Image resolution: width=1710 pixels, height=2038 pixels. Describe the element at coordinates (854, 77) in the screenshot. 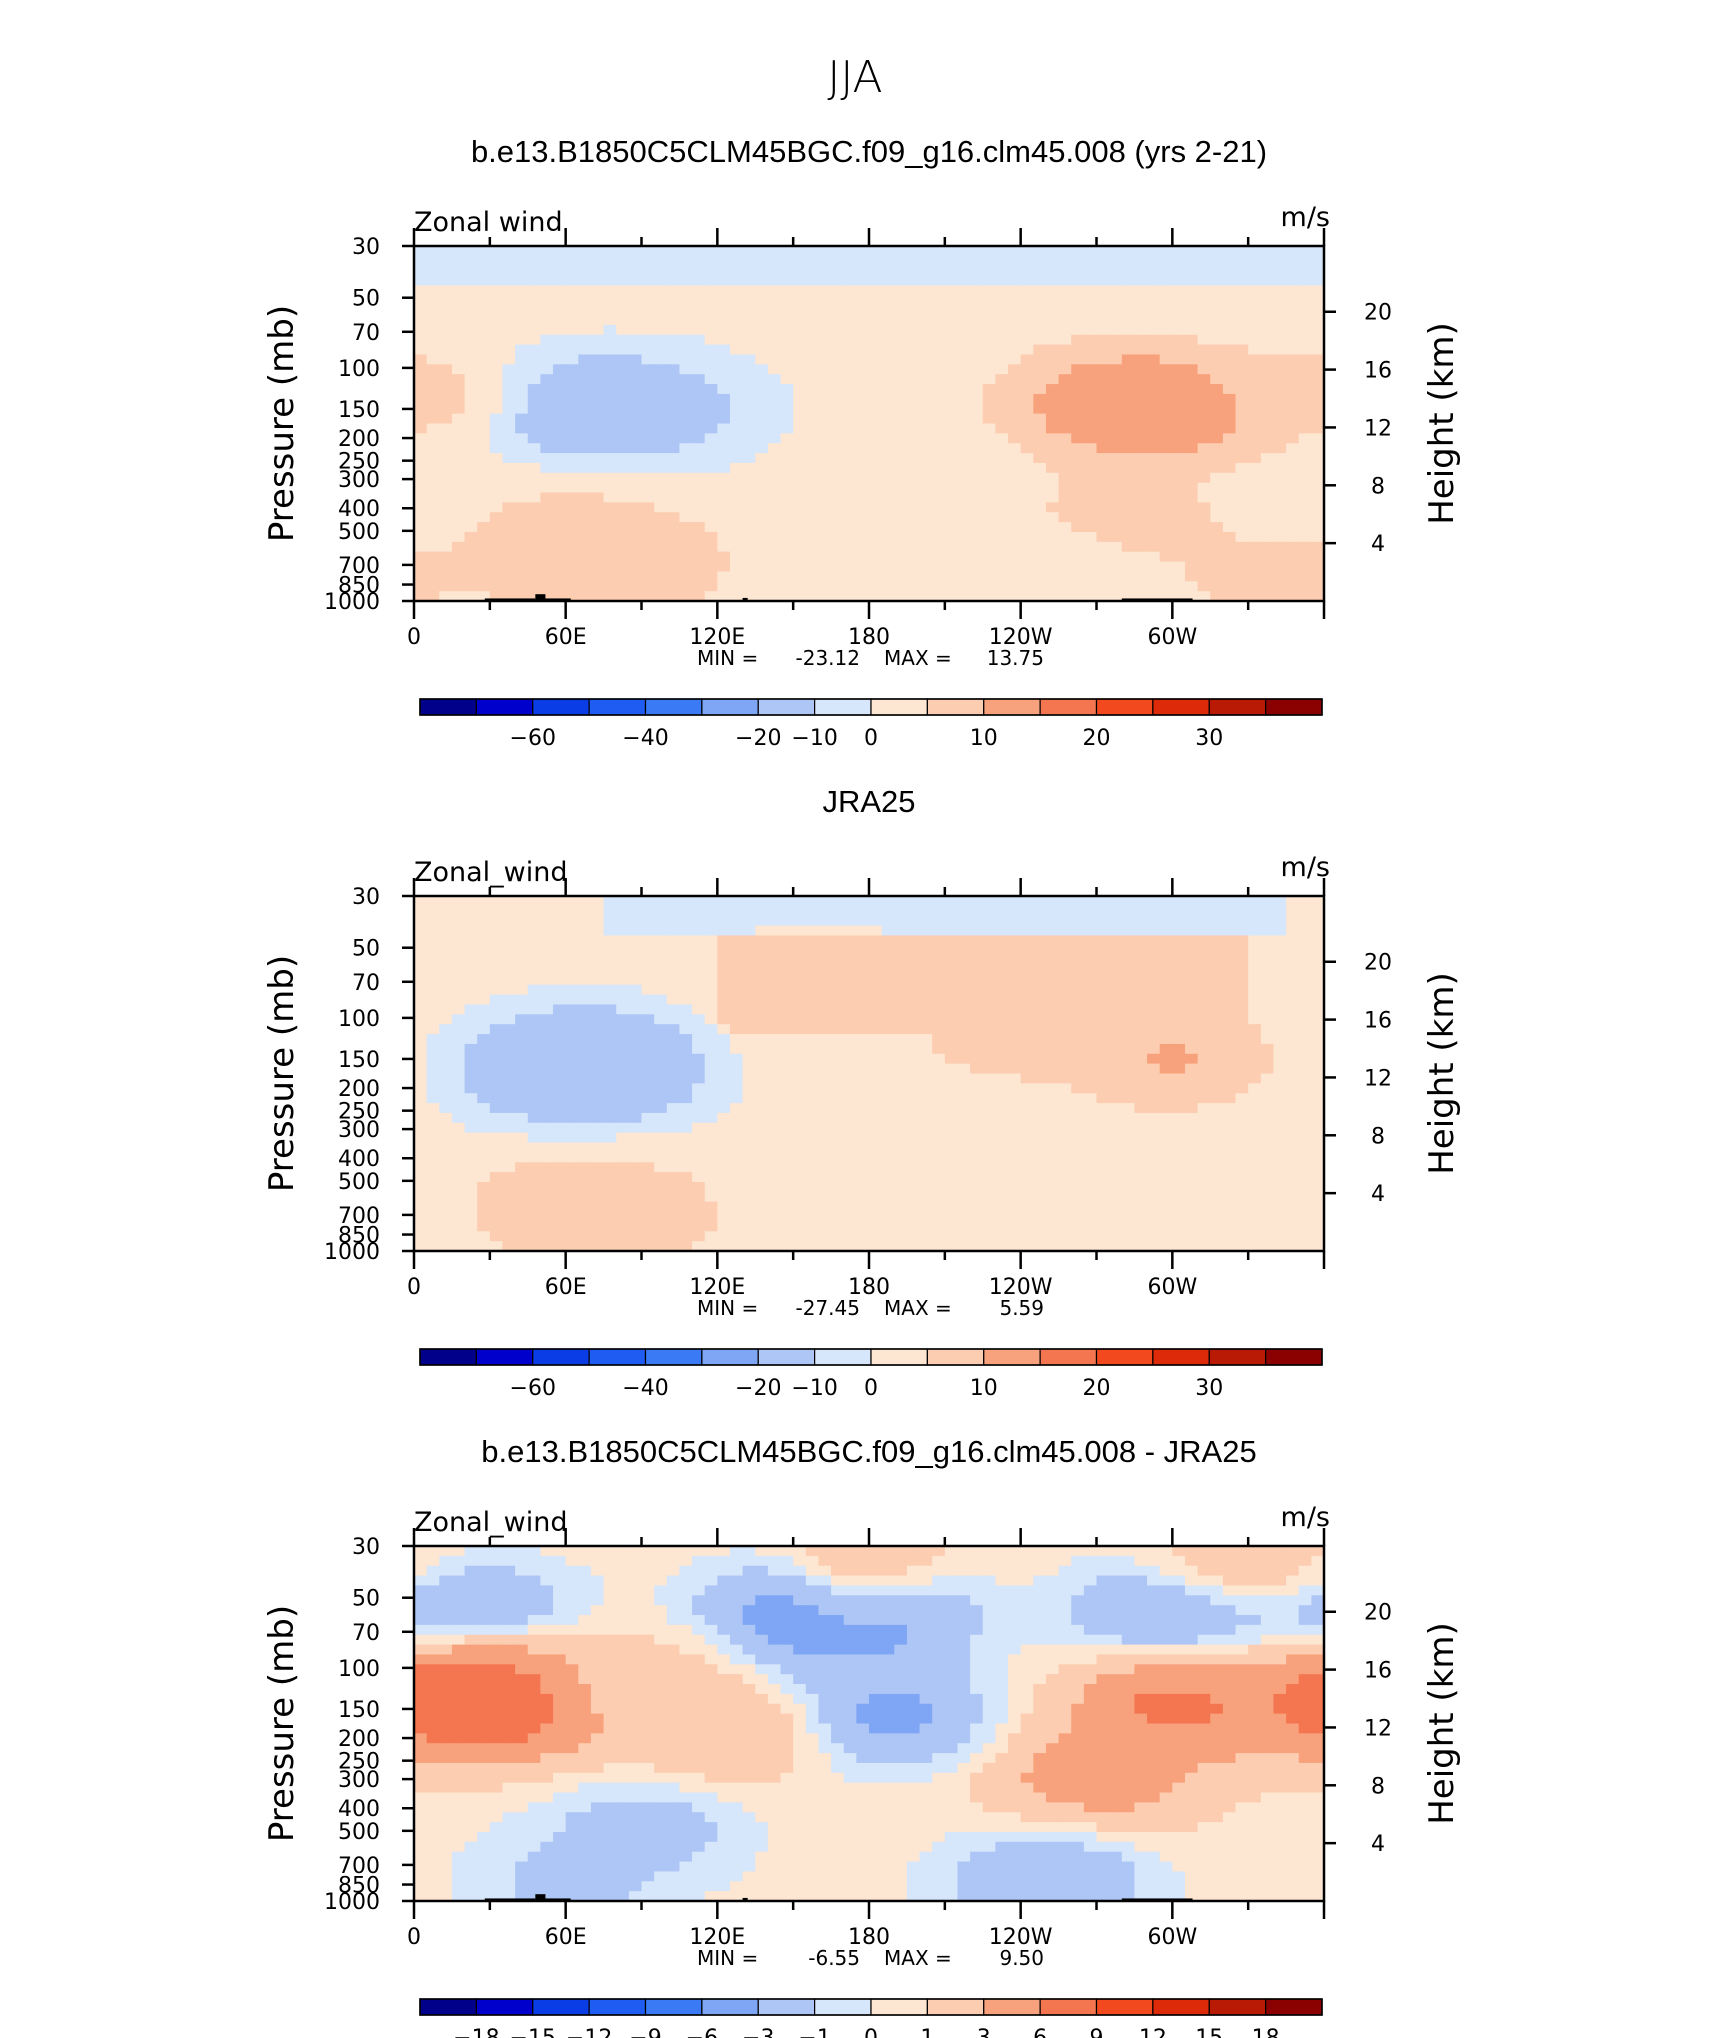

I see `figure-title: JJA` at that location.